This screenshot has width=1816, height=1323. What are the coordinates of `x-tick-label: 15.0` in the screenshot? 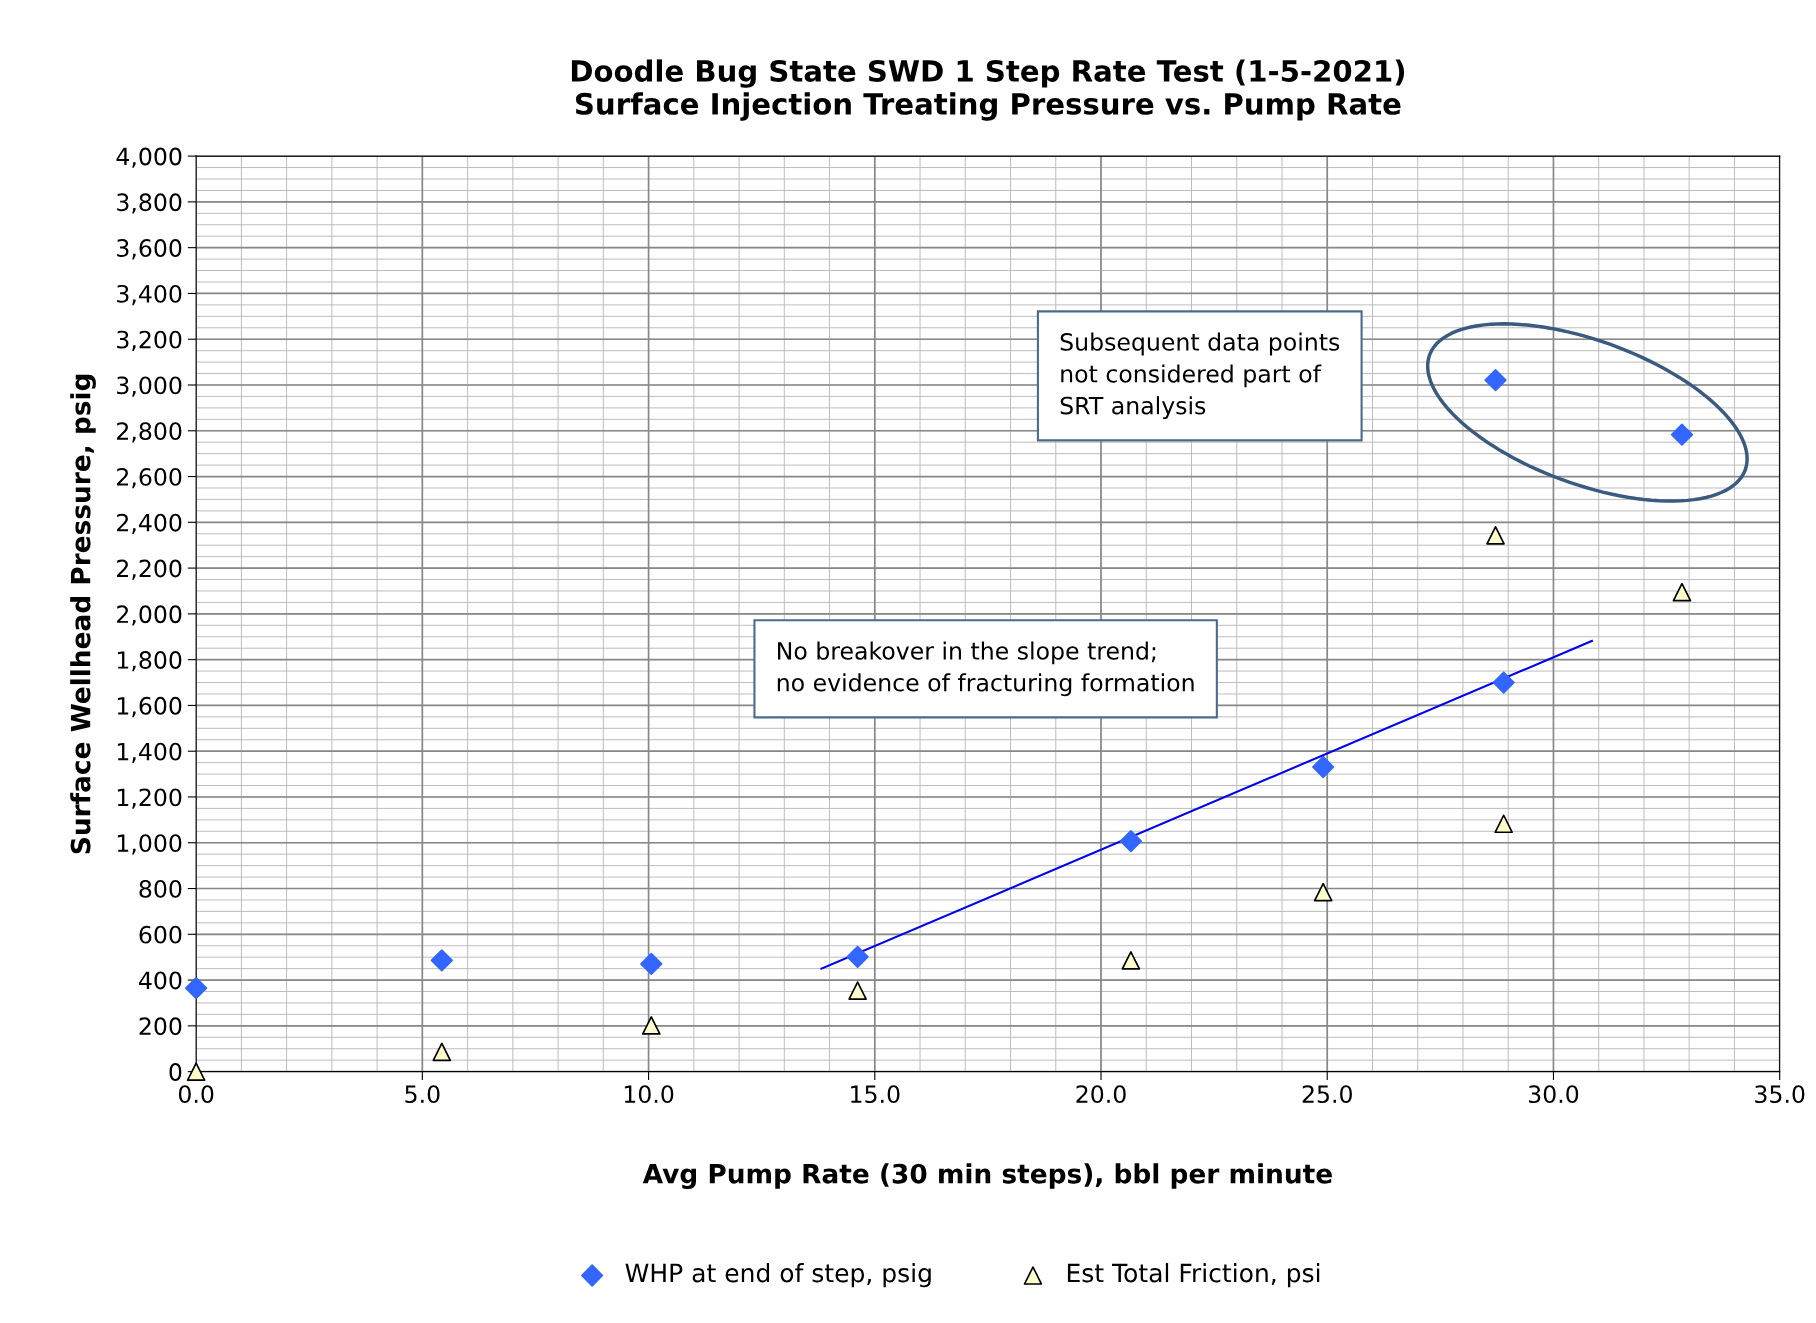 It's located at (875, 1094).